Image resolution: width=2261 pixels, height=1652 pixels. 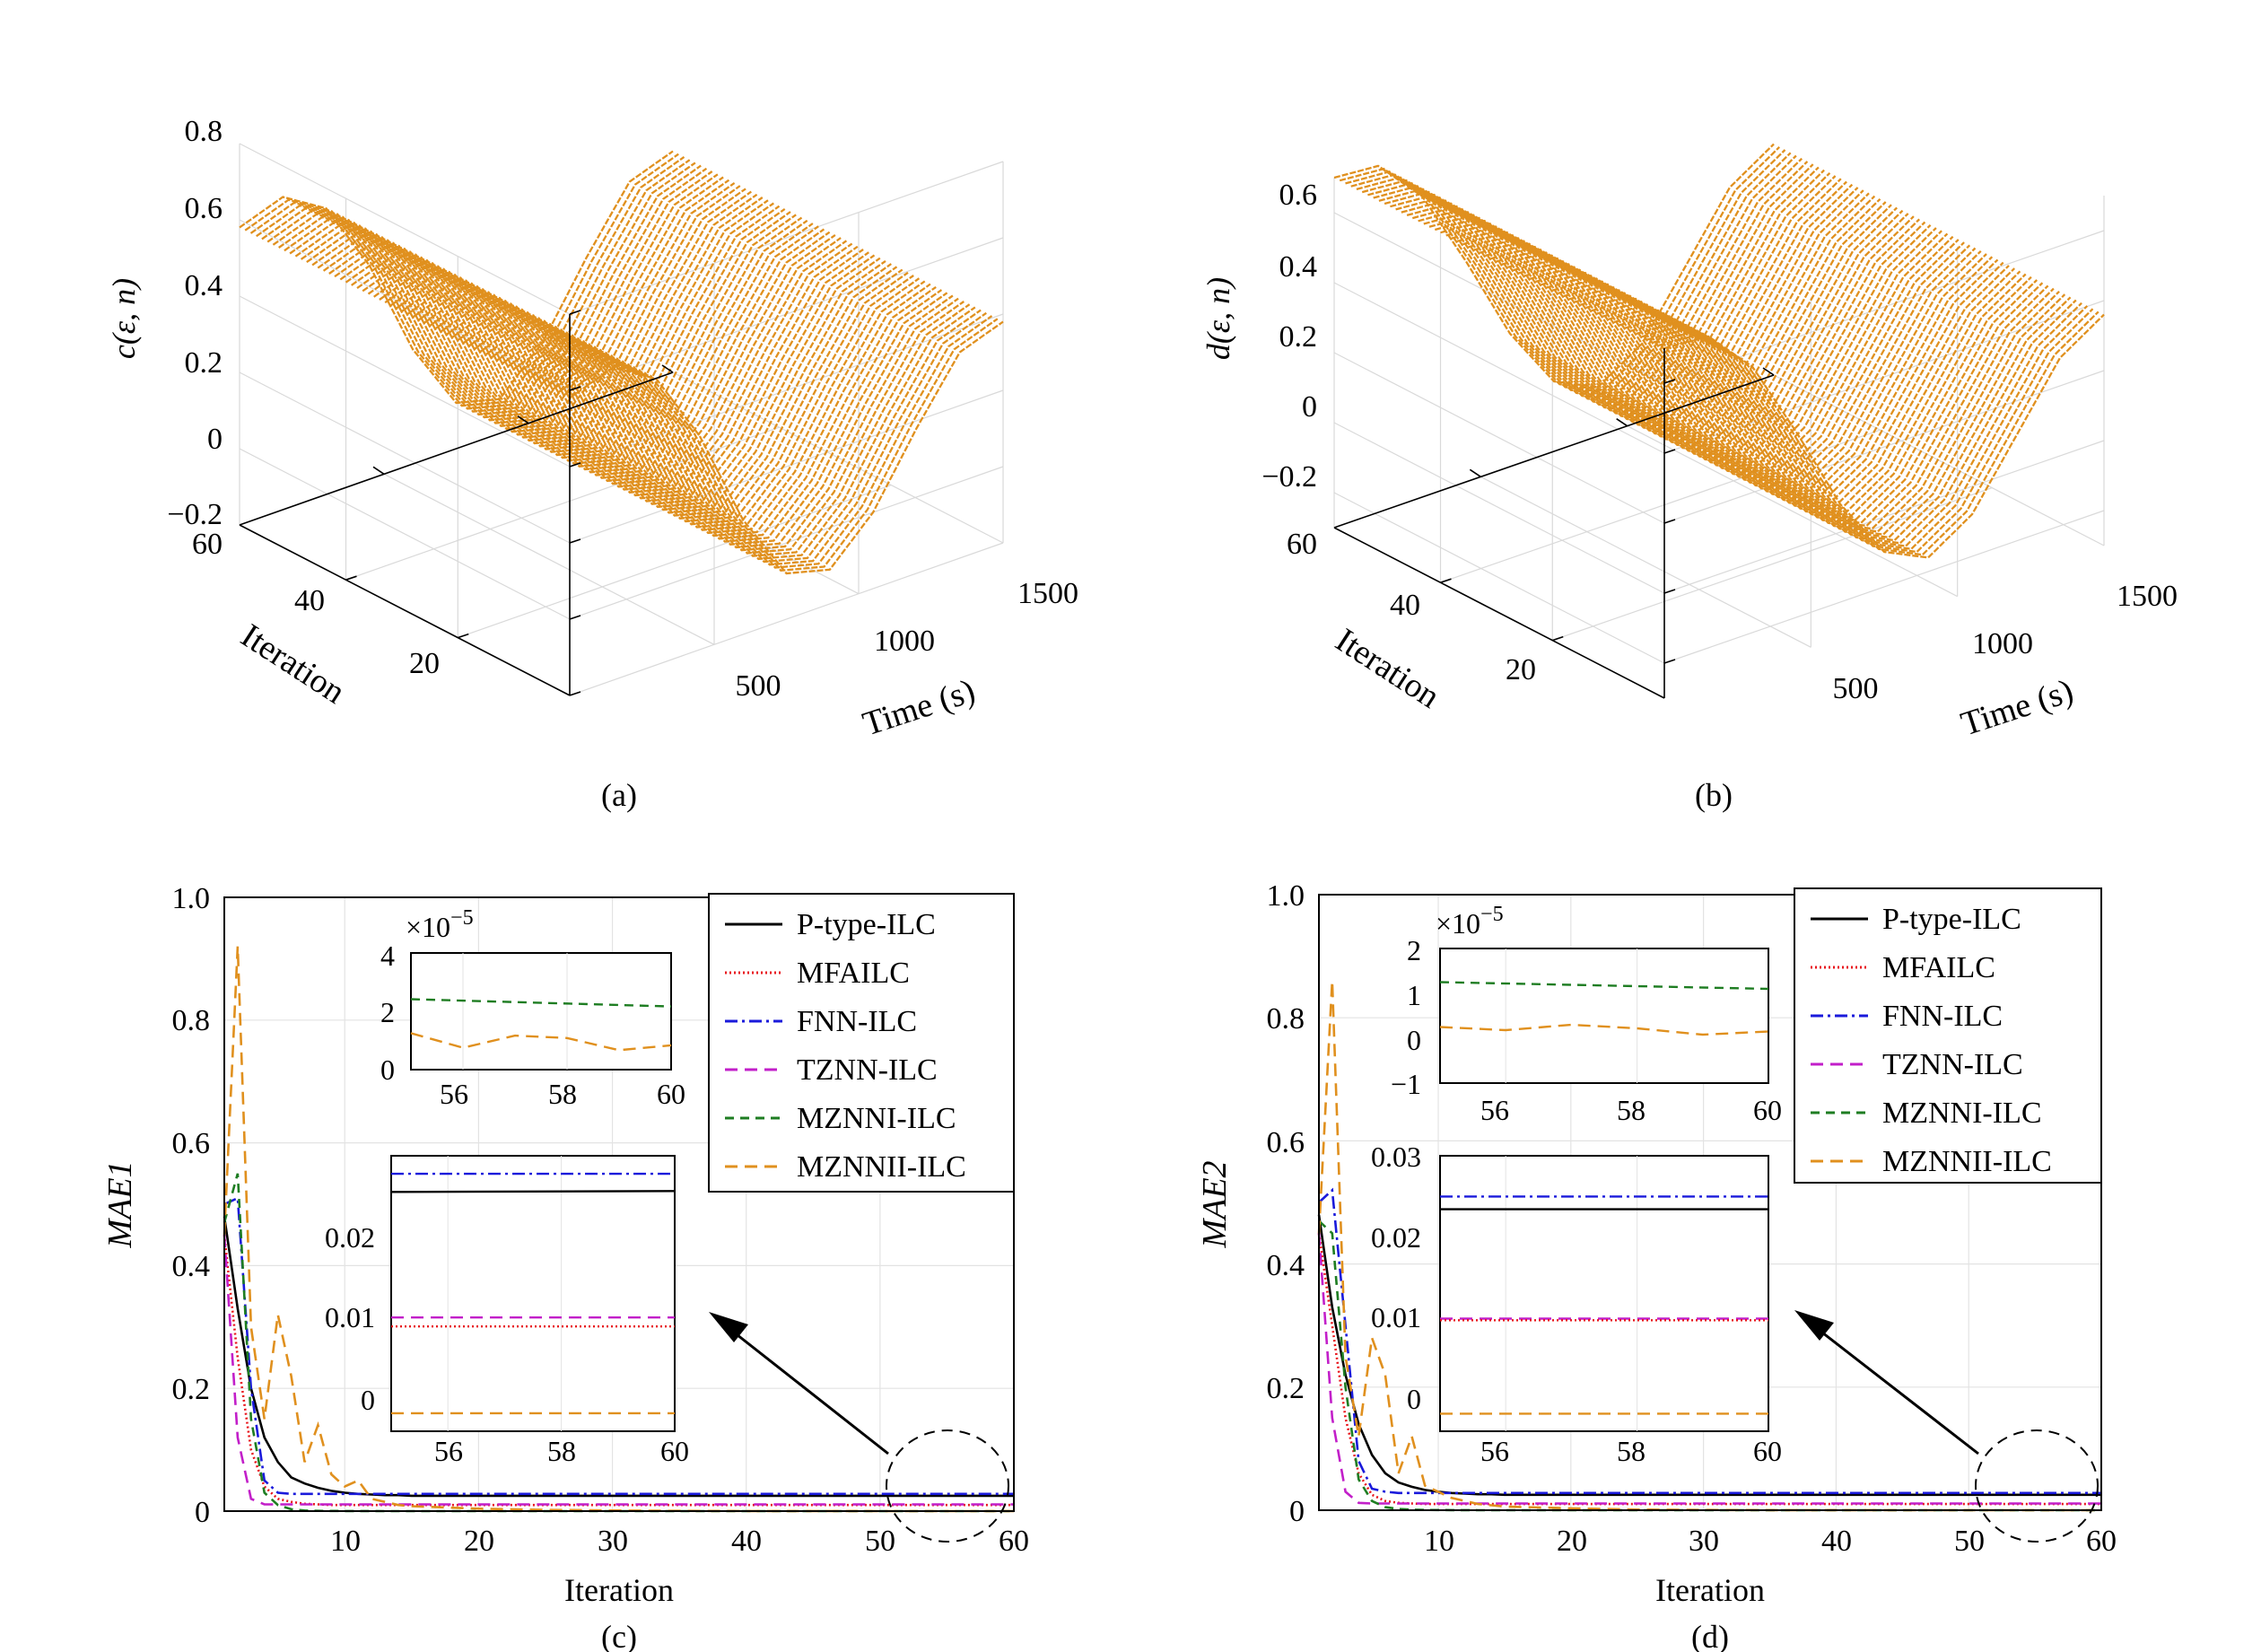 I want to click on panel-b-ztick: 0, so click(x=1310, y=407).